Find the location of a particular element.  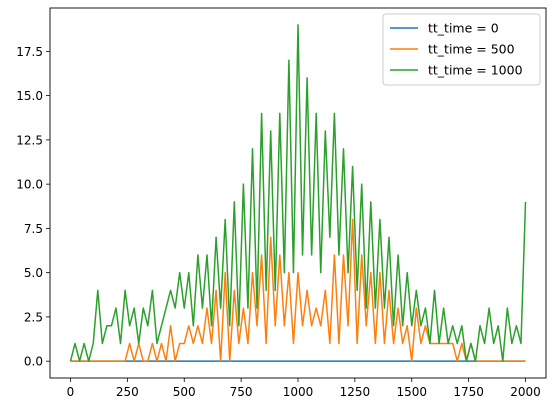

legend: tt_time = 0 tt_time = 500 tt_time = 1000 is located at coordinates (461, 49).